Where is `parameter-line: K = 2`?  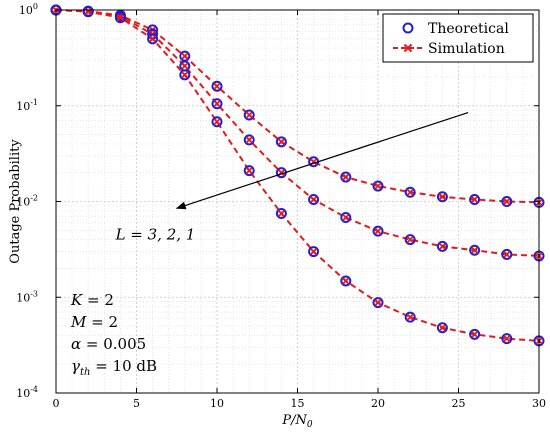 parameter-line: K = 2 is located at coordinates (92, 300).